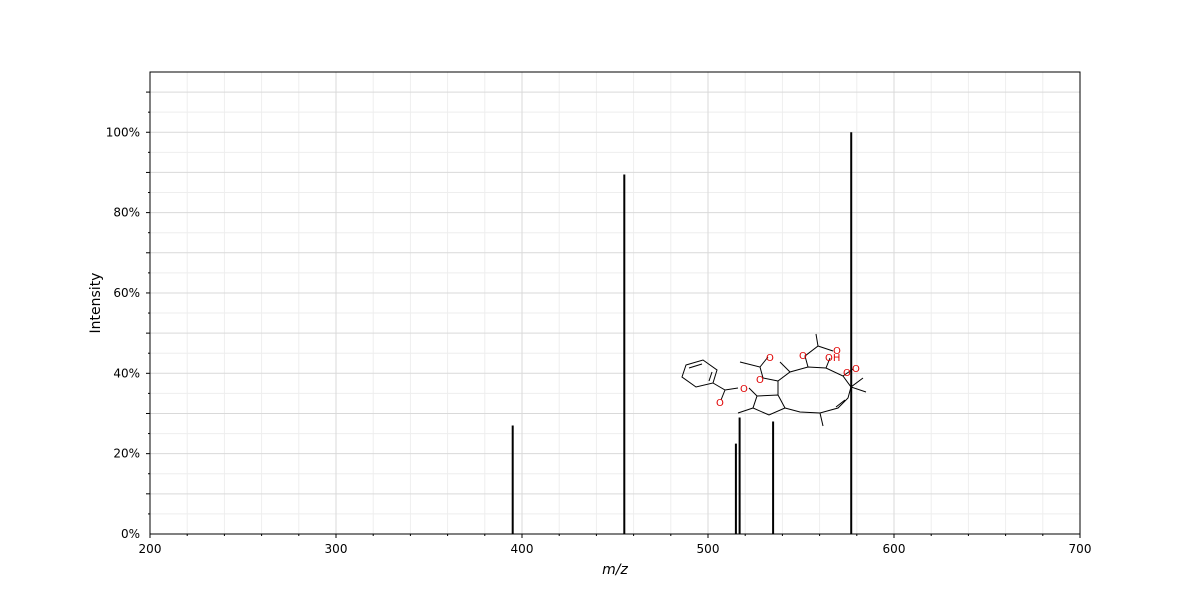  Describe the element at coordinates (821, 419) in the screenshot. I see `ring-methyl` at that location.